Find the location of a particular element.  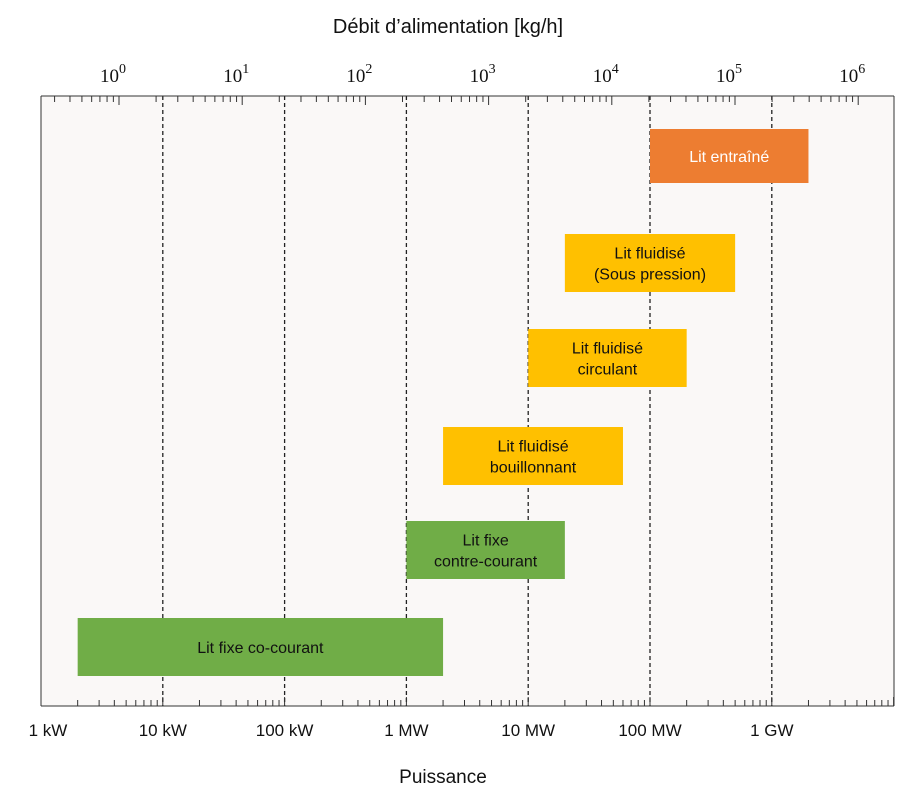

bar-3: Lit fluidisé bouillonnant is located at coordinates (533, 456).